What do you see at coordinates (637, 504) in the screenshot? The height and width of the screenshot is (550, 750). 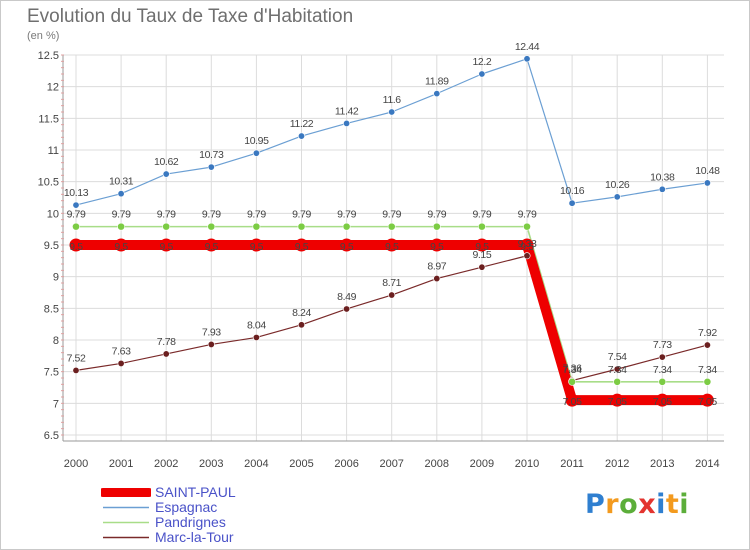 I see `proxiti-logo: Proxiti` at bounding box center [637, 504].